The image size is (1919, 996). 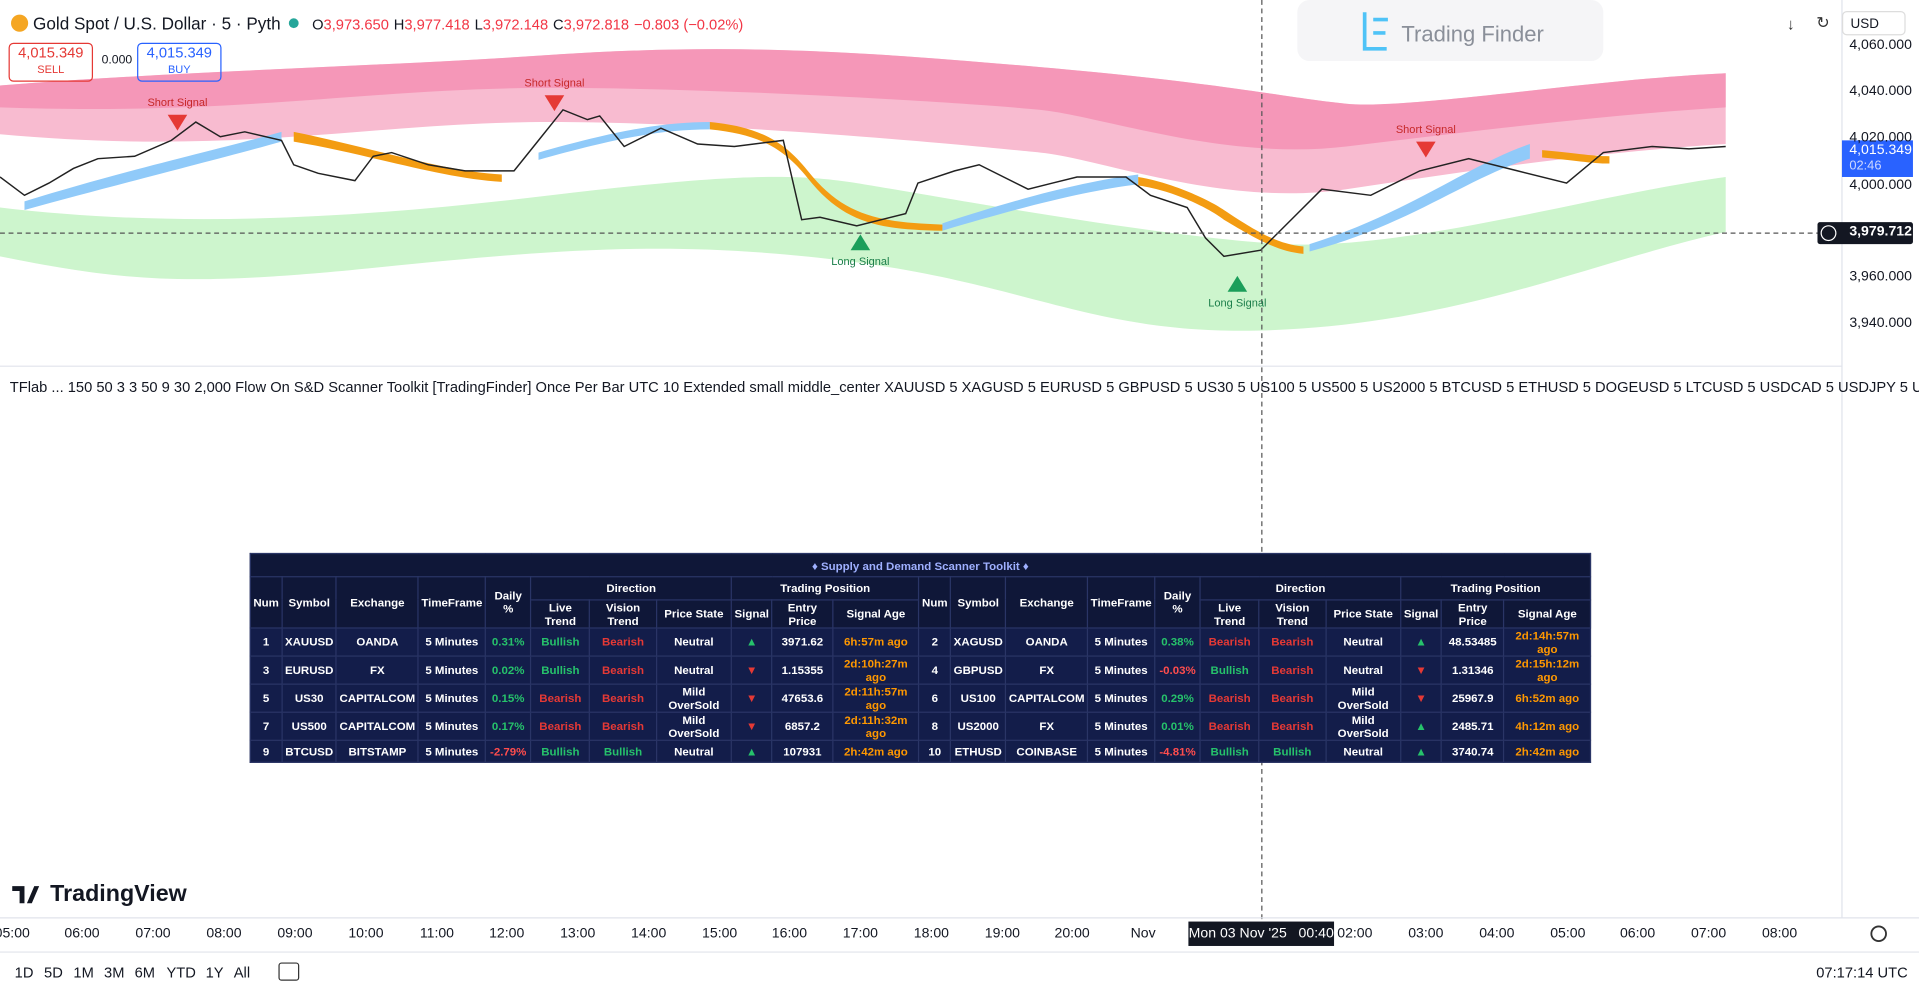 I want to click on column-header: Price State, so click(x=694, y=613).